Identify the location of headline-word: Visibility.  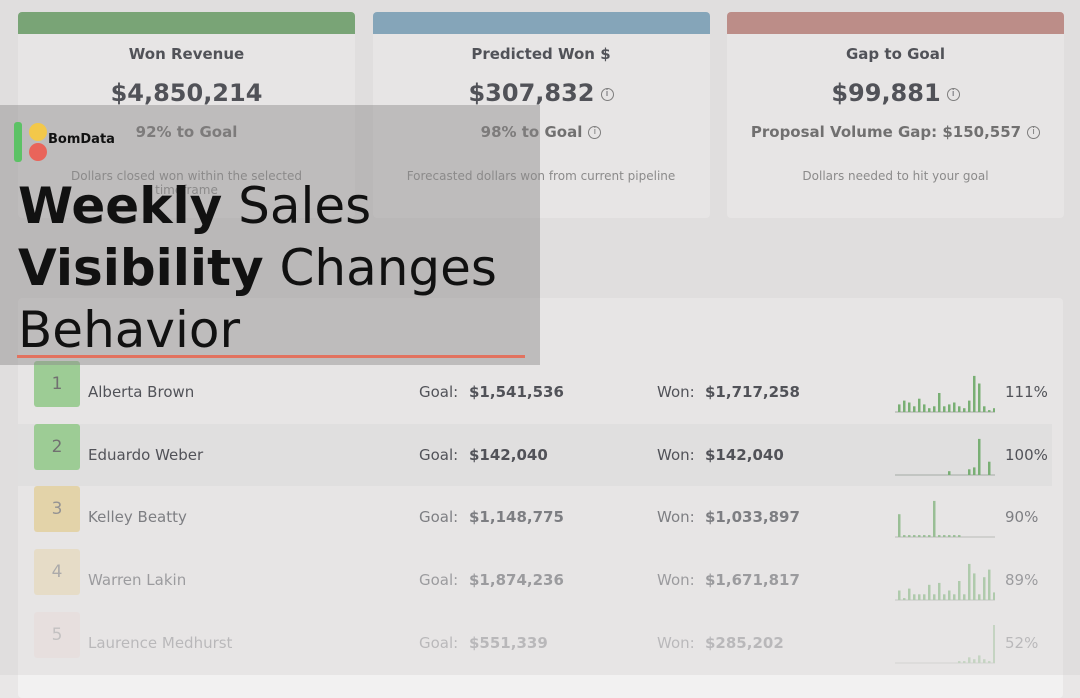
(141, 268).